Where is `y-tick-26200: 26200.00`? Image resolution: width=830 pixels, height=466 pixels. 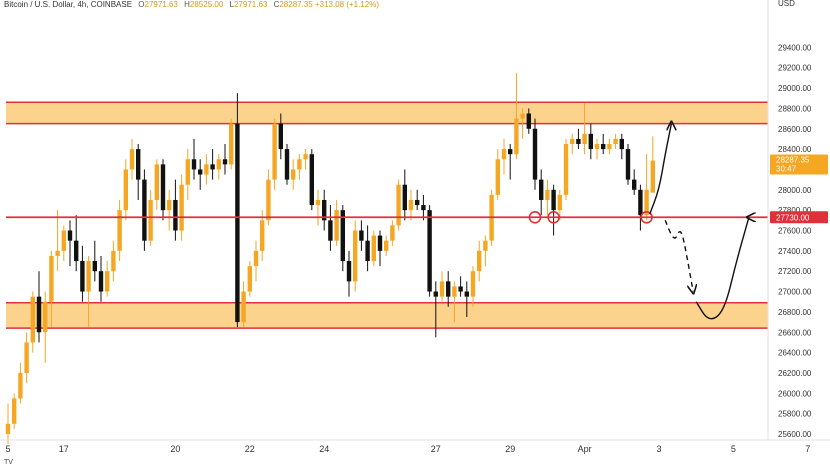
y-tick-26200: 26200.00 is located at coordinates (795, 373).